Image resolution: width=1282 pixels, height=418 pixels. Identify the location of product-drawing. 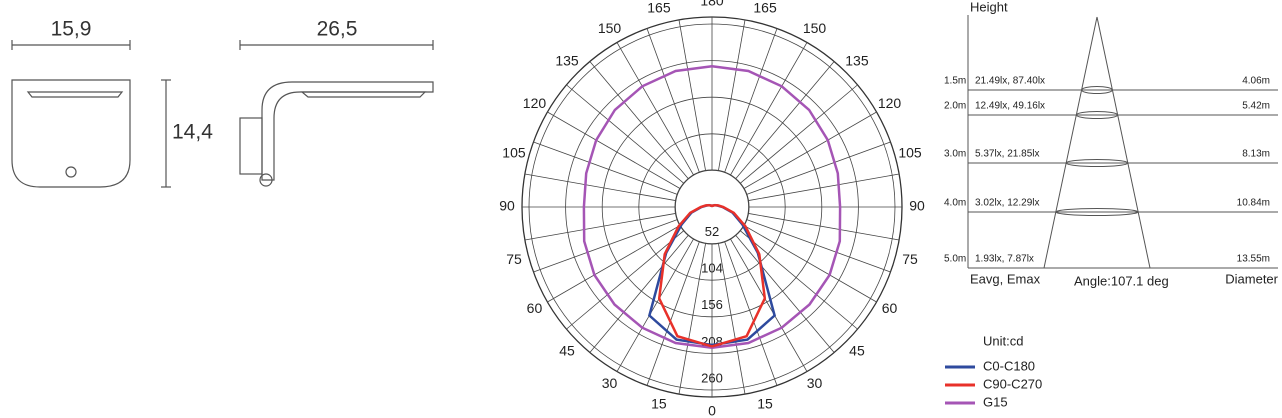
(222, 114).